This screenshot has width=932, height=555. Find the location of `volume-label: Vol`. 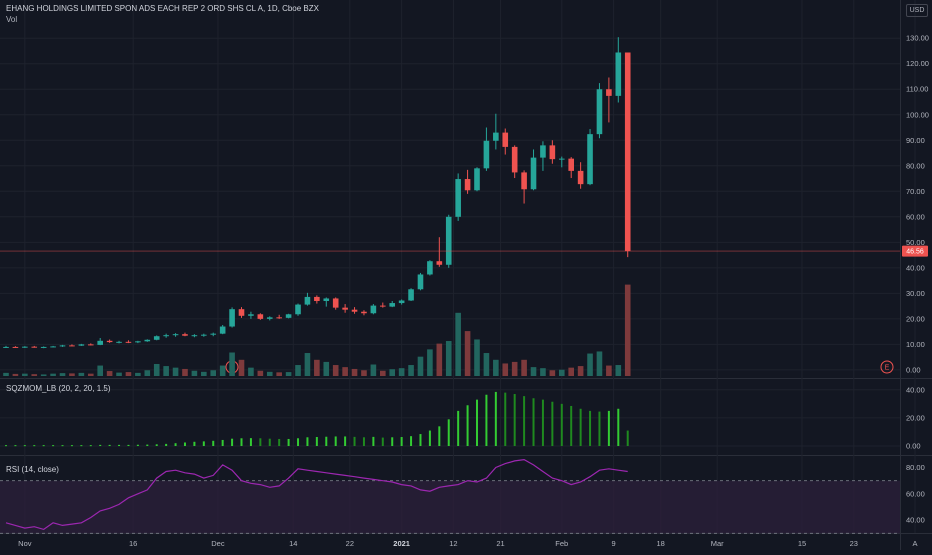

volume-label: Vol is located at coordinates (12, 19).